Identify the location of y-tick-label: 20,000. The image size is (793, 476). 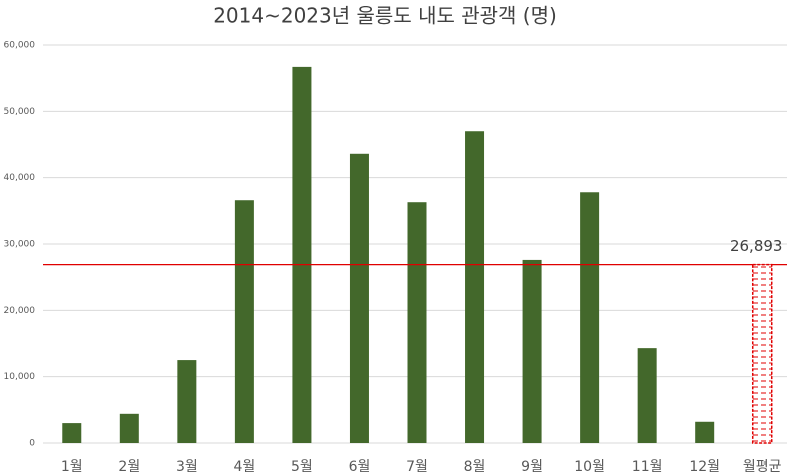
(20, 311).